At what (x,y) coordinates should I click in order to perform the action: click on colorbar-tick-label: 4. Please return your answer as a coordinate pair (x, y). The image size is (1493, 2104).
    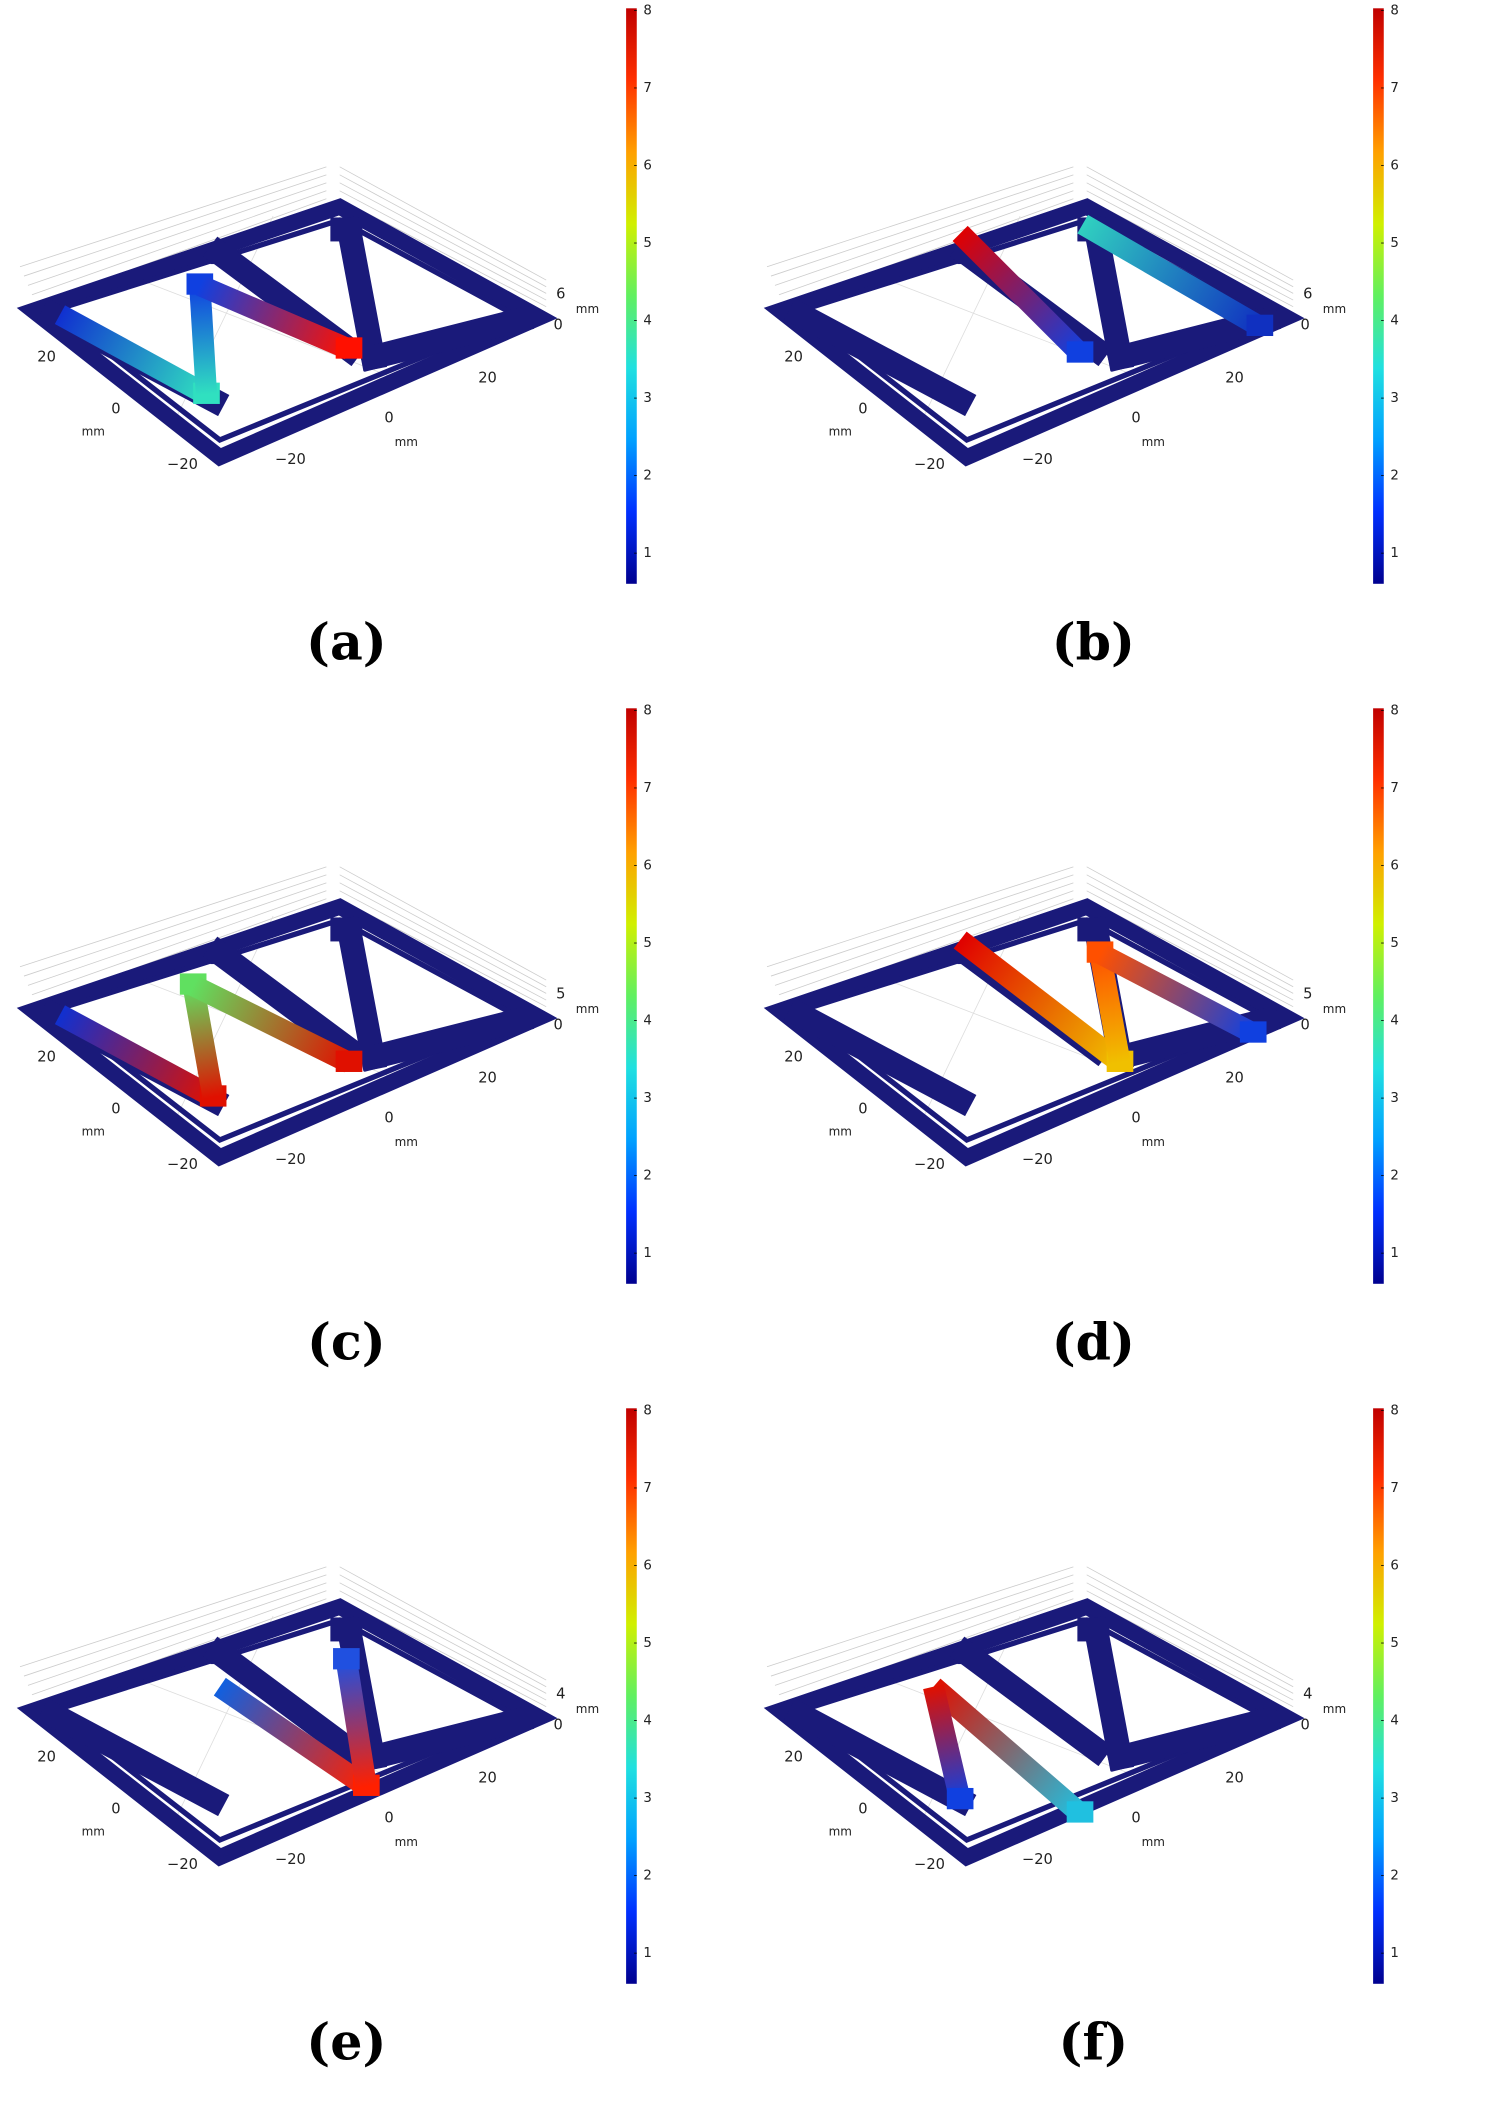
    Looking at the image, I should click on (1394, 1021).